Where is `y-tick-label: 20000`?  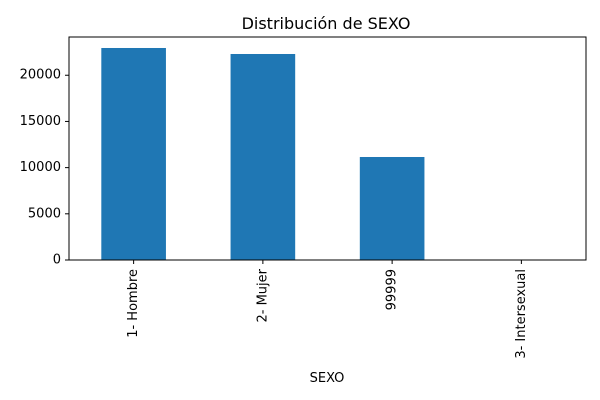 y-tick-label: 20000 is located at coordinates (40, 75).